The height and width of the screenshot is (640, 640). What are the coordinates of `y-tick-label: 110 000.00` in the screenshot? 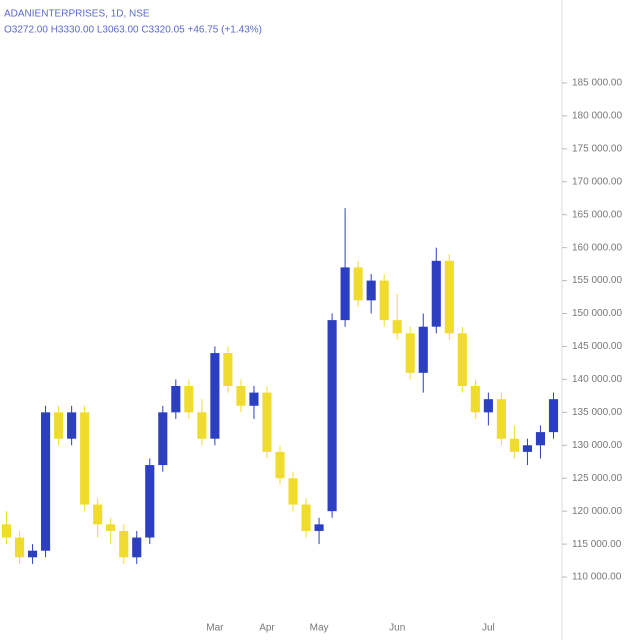 It's located at (597, 577).